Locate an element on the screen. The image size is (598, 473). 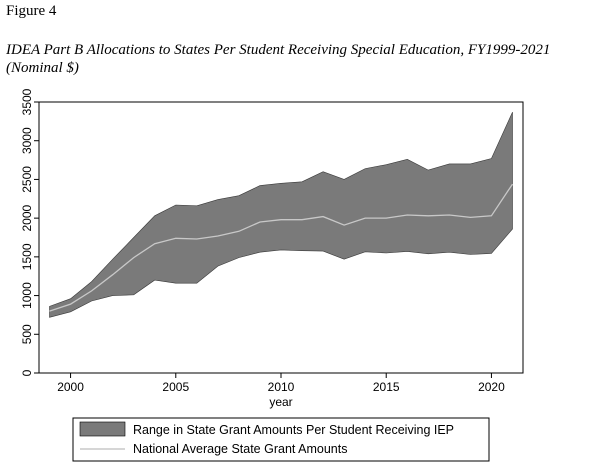
y-tick-label: 500 is located at coordinates (27, 334).